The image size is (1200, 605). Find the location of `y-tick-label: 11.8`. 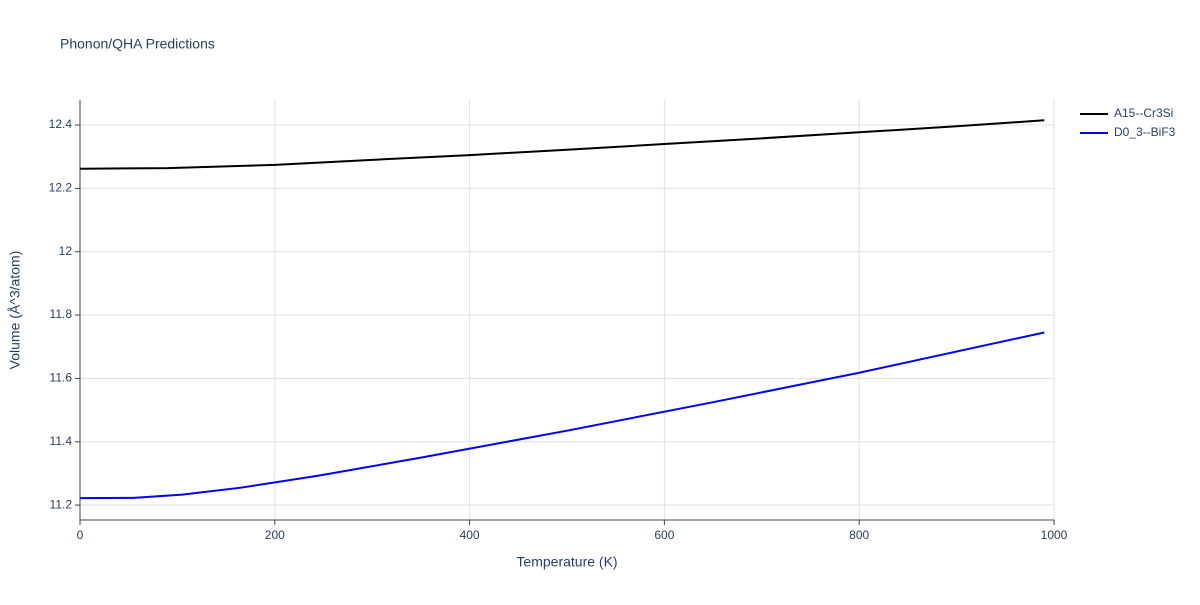

y-tick-label: 11.8 is located at coordinates (61, 314).